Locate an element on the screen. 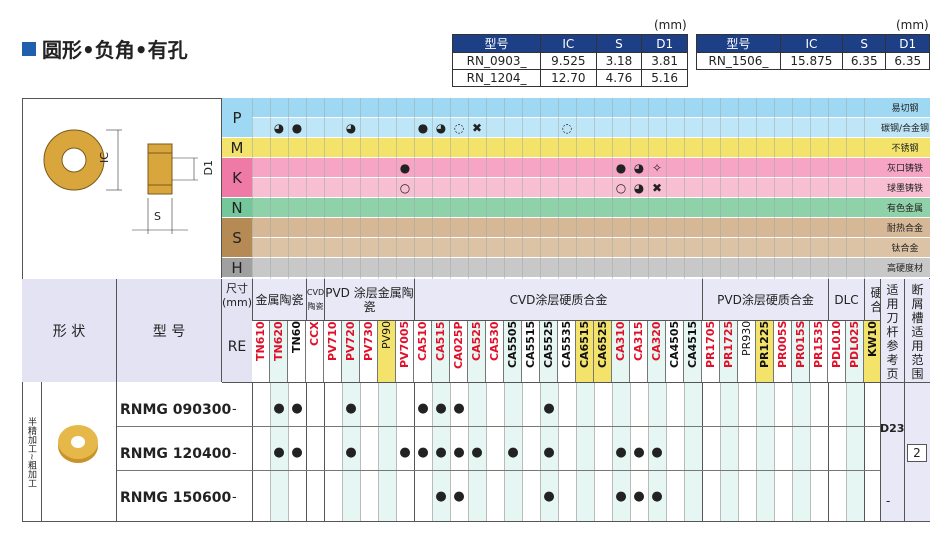  grade-name: CA5515 is located at coordinates (531, 351).